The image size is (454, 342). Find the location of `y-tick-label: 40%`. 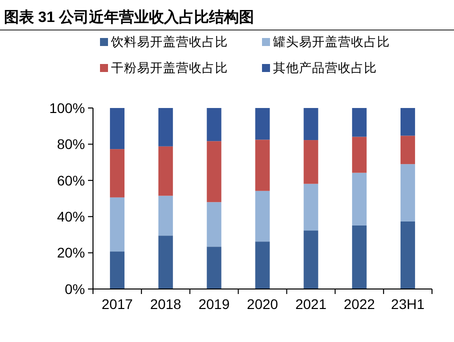

y-tick-label: 40% is located at coordinates (70, 216).